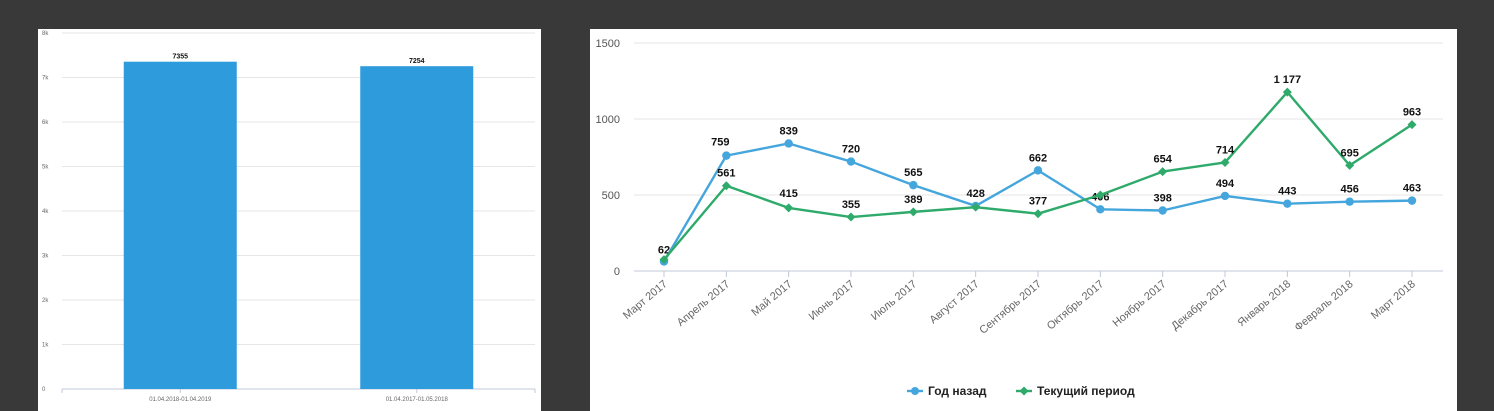 This screenshot has height=411, width=1494. I want to click on data-label: 654, so click(1162, 160).